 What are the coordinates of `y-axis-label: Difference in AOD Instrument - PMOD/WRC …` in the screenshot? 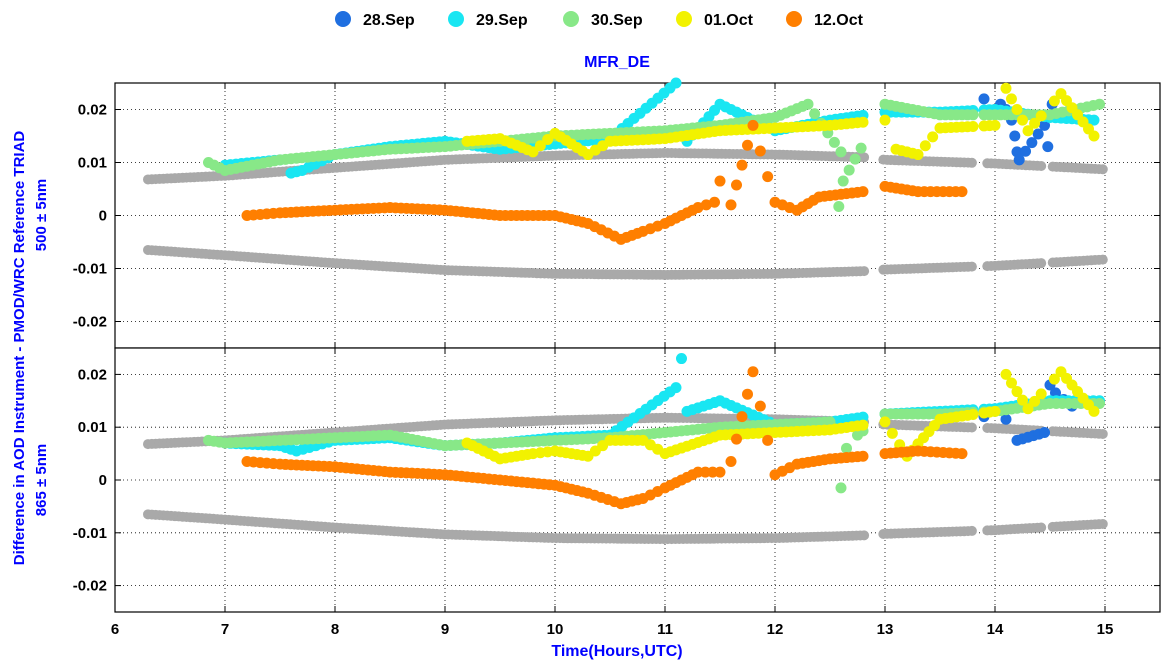 It's located at (19, 348).